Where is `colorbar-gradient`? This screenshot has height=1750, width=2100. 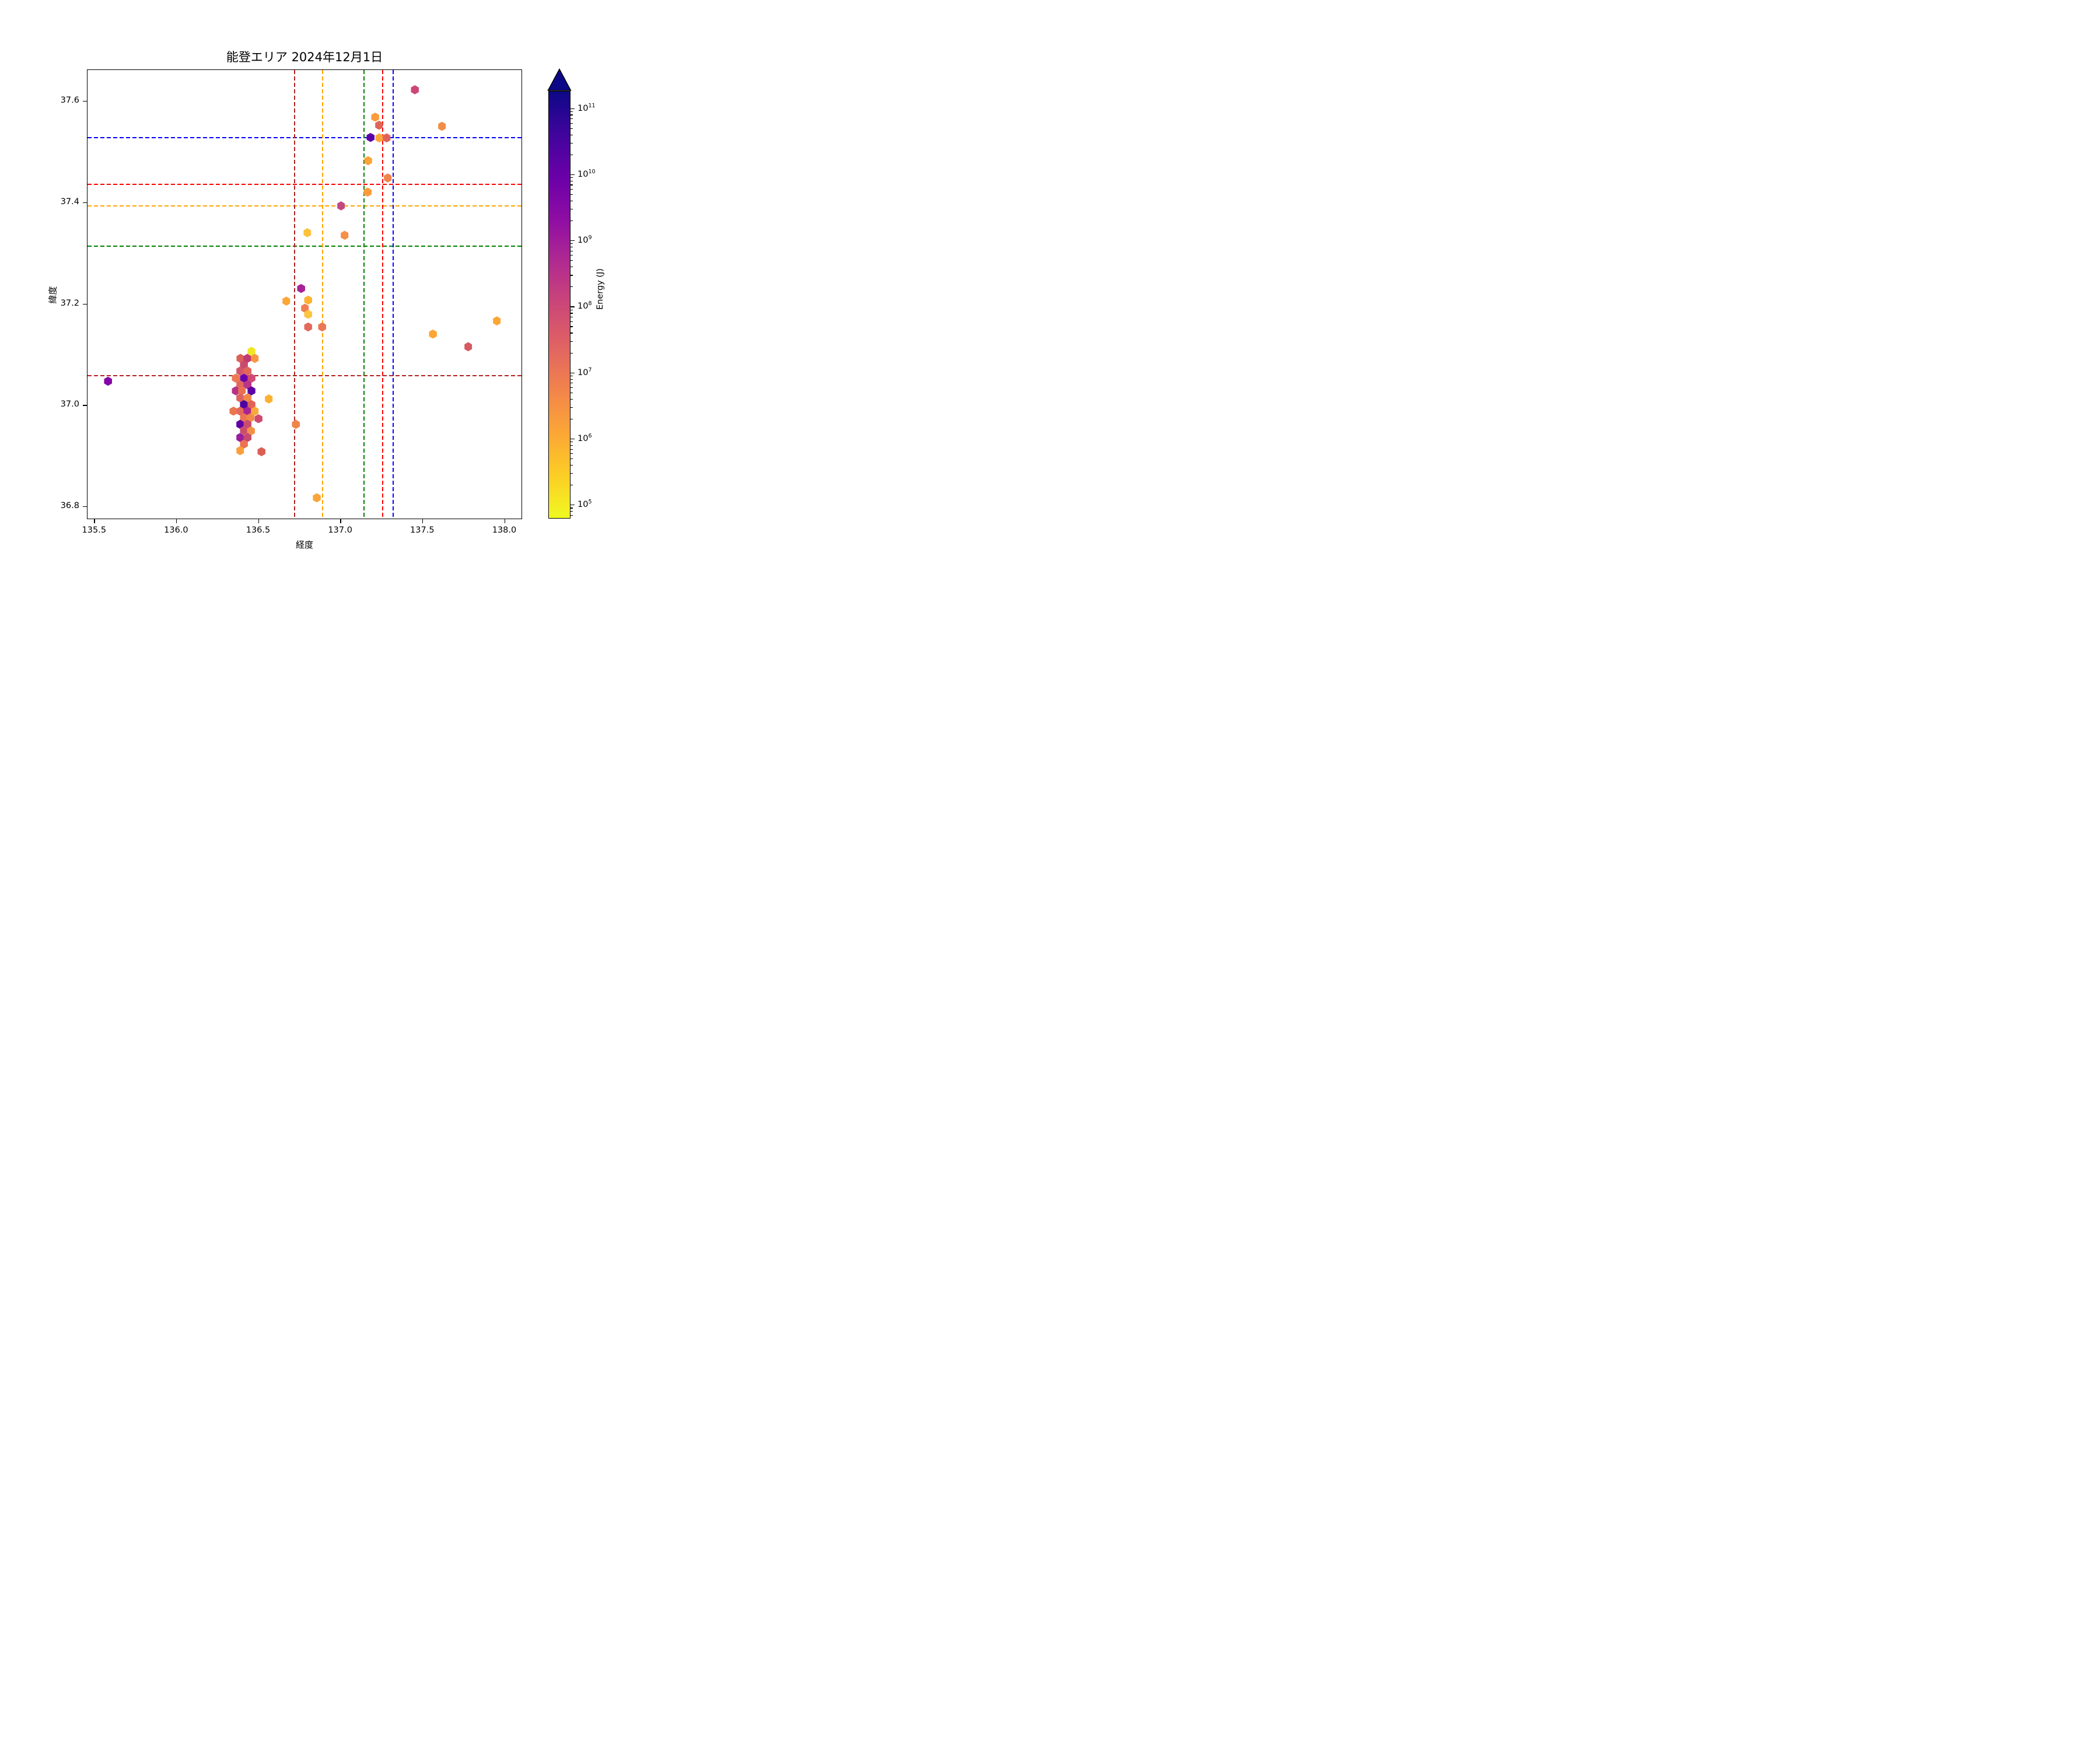
colorbar-gradient is located at coordinates (559, 305).